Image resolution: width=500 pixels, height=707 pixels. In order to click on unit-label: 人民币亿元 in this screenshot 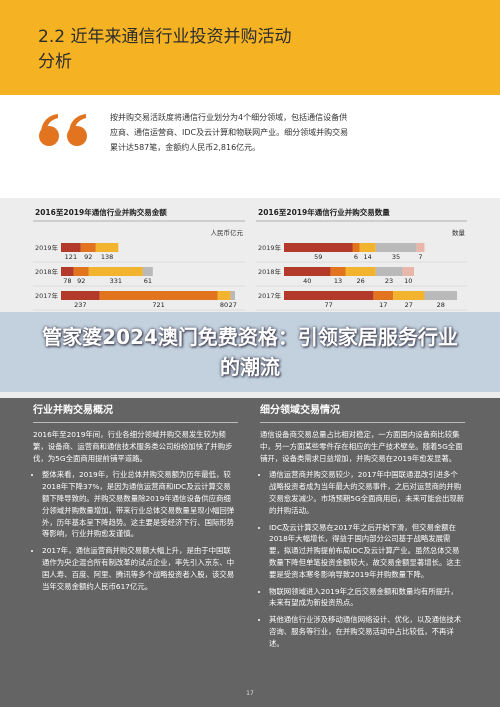, I will do `click(227, 232)`.